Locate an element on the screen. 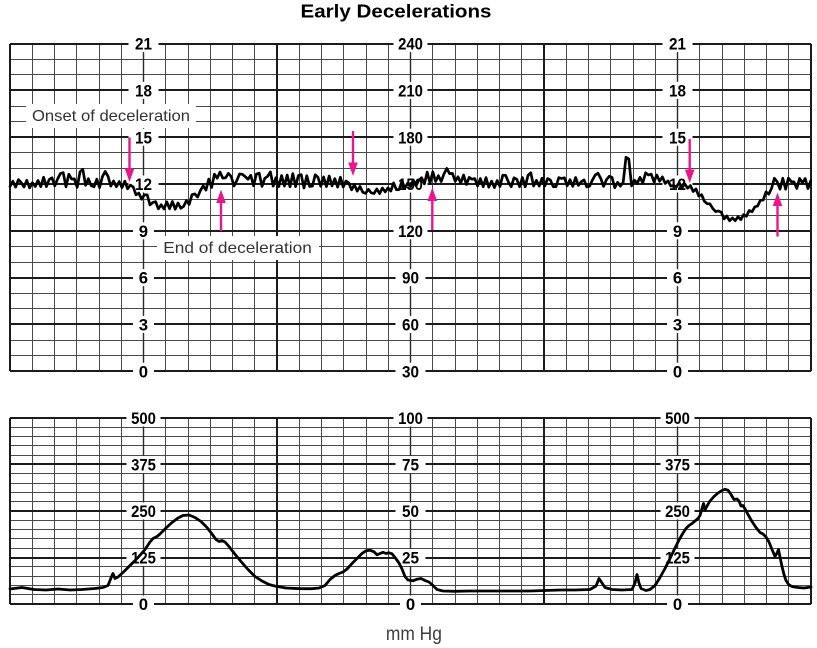 The image size is (817, 648). svg-text: 180 is located at coordinates (410, 137).